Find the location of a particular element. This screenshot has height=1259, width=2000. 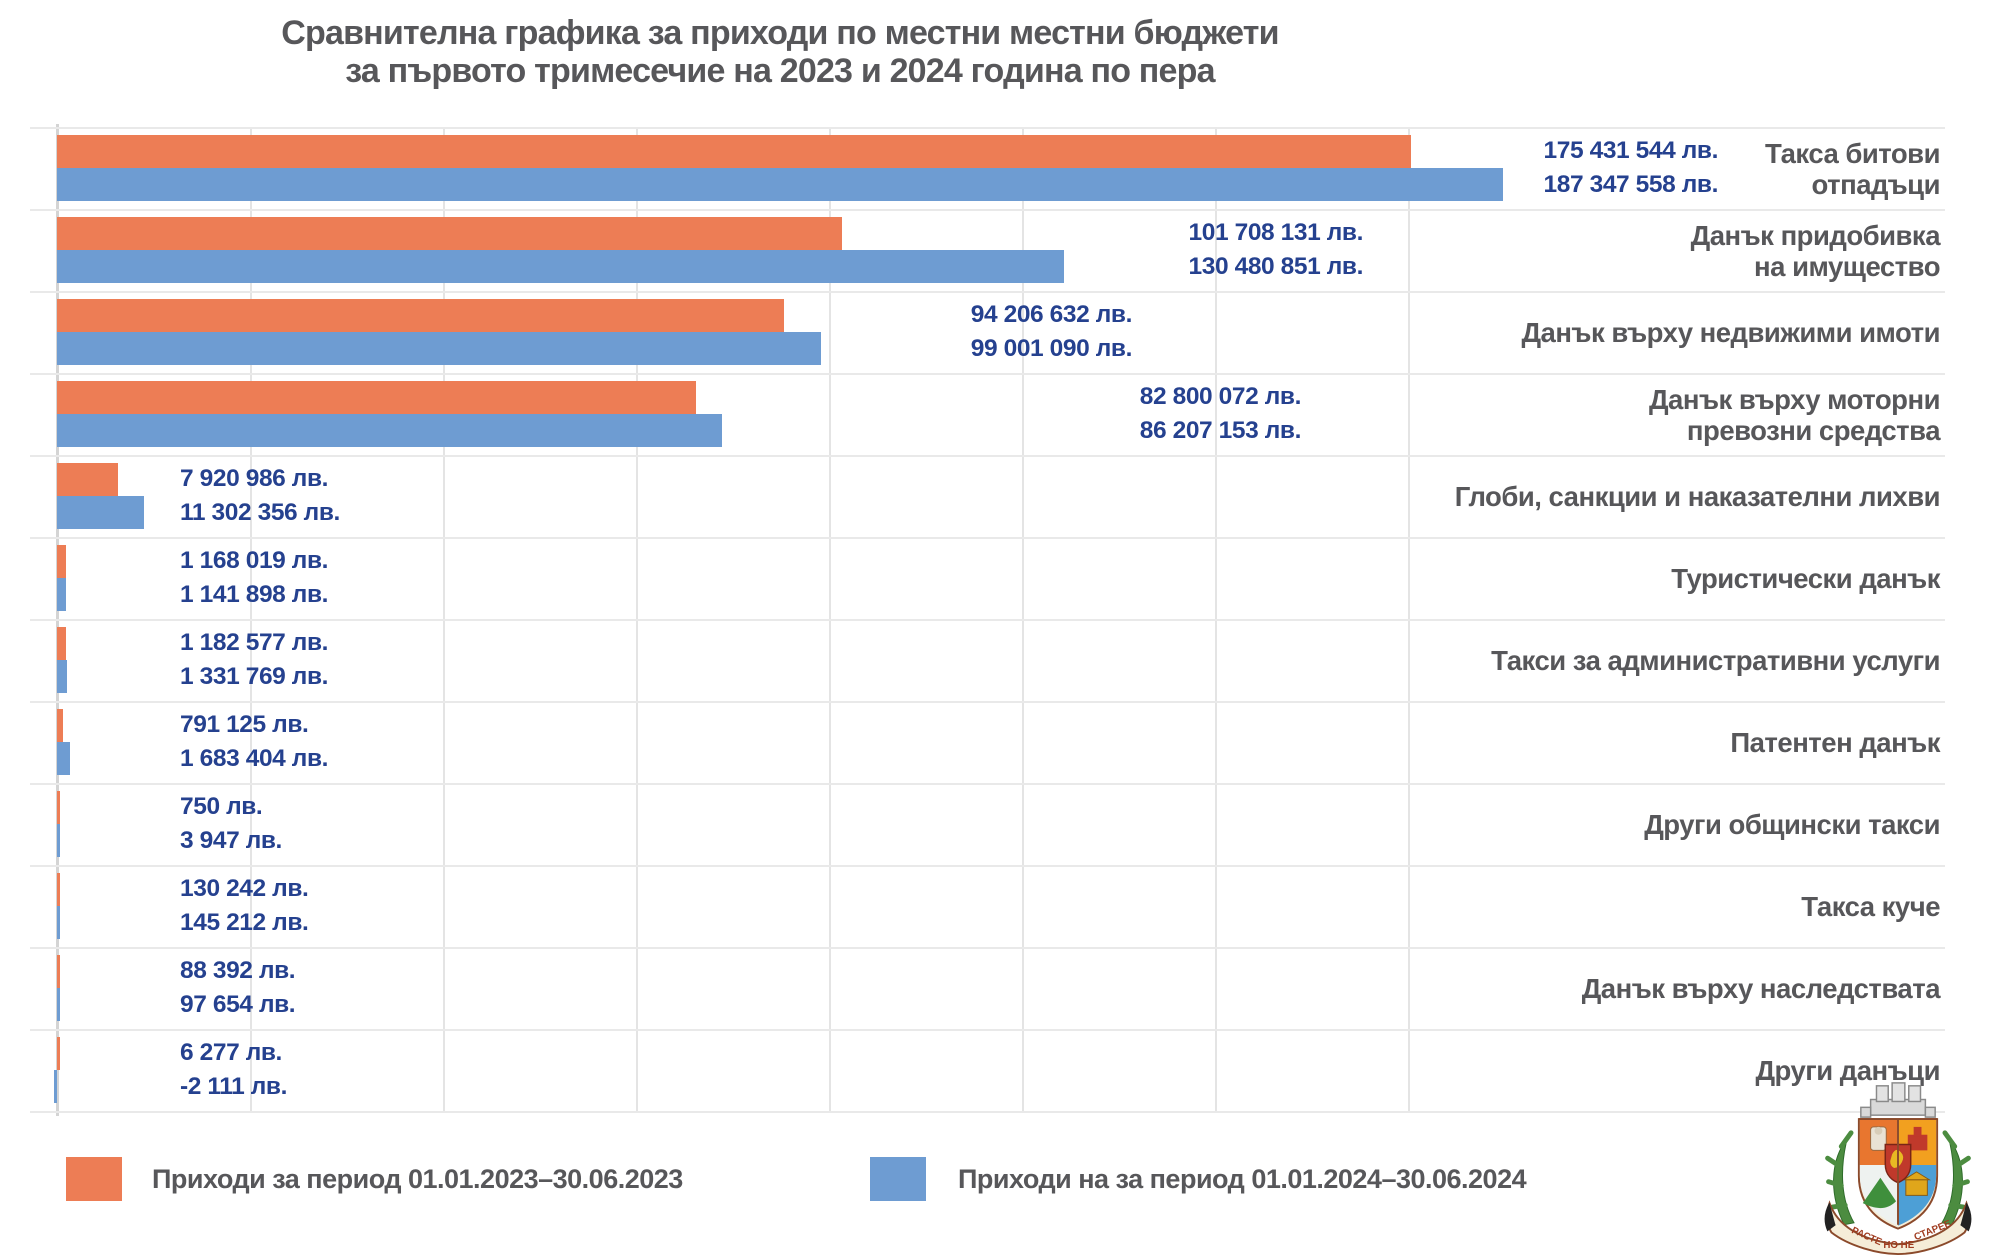

bar-2023-row10 is located at coordinates (58, 889).